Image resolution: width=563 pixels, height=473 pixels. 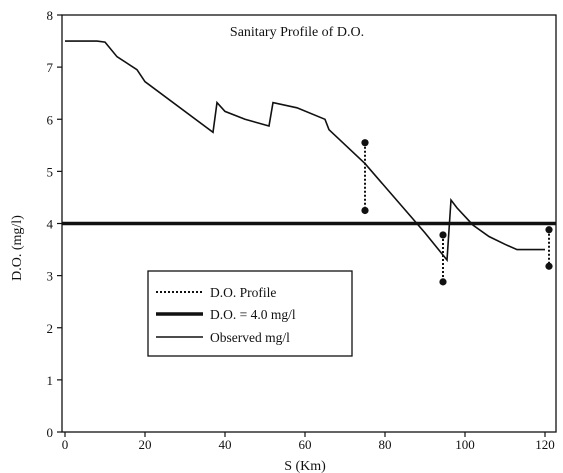 I want to click on y-tick-label: 0, so click(x=50, y=432).